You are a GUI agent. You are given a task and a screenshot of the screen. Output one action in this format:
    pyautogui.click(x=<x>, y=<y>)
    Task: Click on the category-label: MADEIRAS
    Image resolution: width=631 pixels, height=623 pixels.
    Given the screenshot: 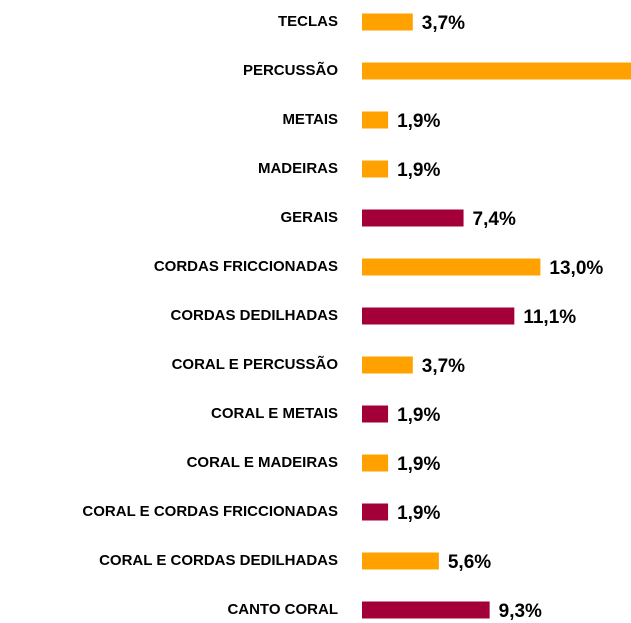 What is the action you would take?
    pyautogui.click(x=298, y=168)
    